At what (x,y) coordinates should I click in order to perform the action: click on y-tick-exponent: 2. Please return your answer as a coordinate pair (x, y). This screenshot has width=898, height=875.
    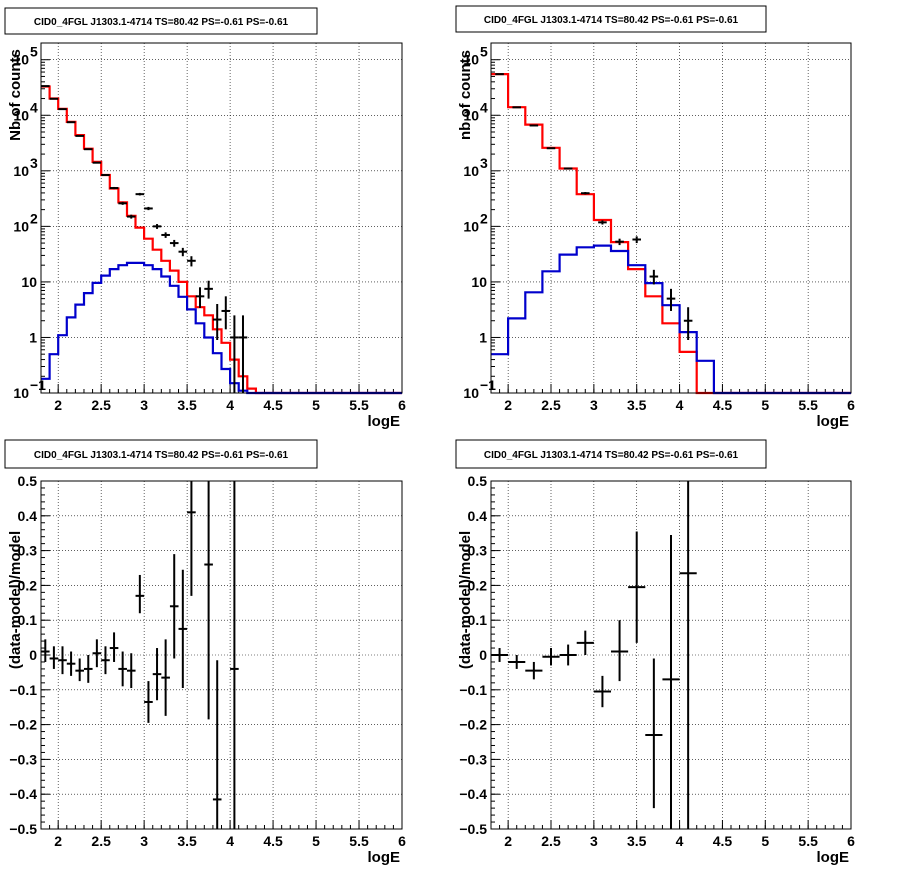
    Looking at the image, I should click on (34, 218).